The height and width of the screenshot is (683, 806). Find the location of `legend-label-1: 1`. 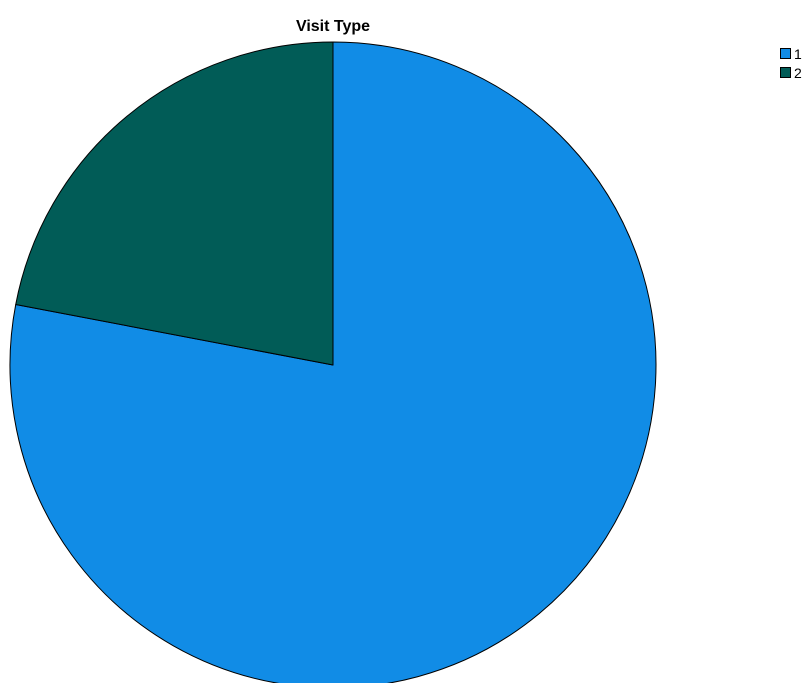

legend-label-1: 1 is located at coordinates (798, 53).